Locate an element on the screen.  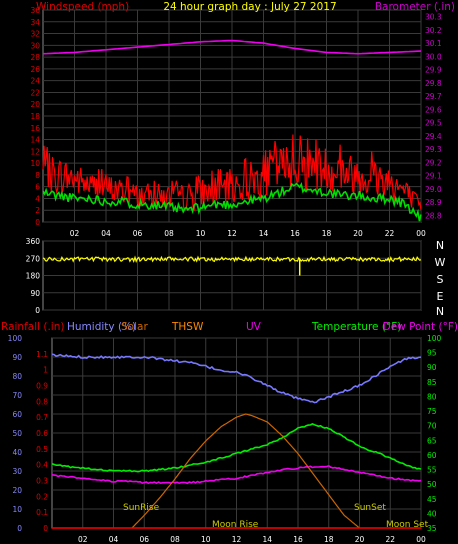
legend-humidity: Humidity (%) is located at coordinates (101, 327).